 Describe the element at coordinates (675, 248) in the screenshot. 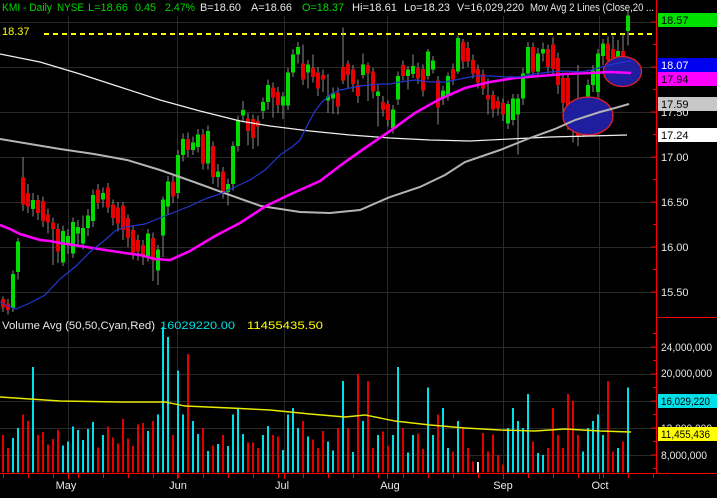

I see `svg-text: 16.00` at that location.